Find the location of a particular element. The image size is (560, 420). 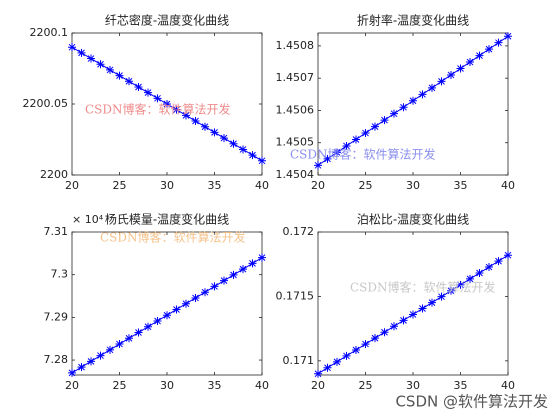

y-tick-label: 1.4506 is located at coordinates (295, 109).